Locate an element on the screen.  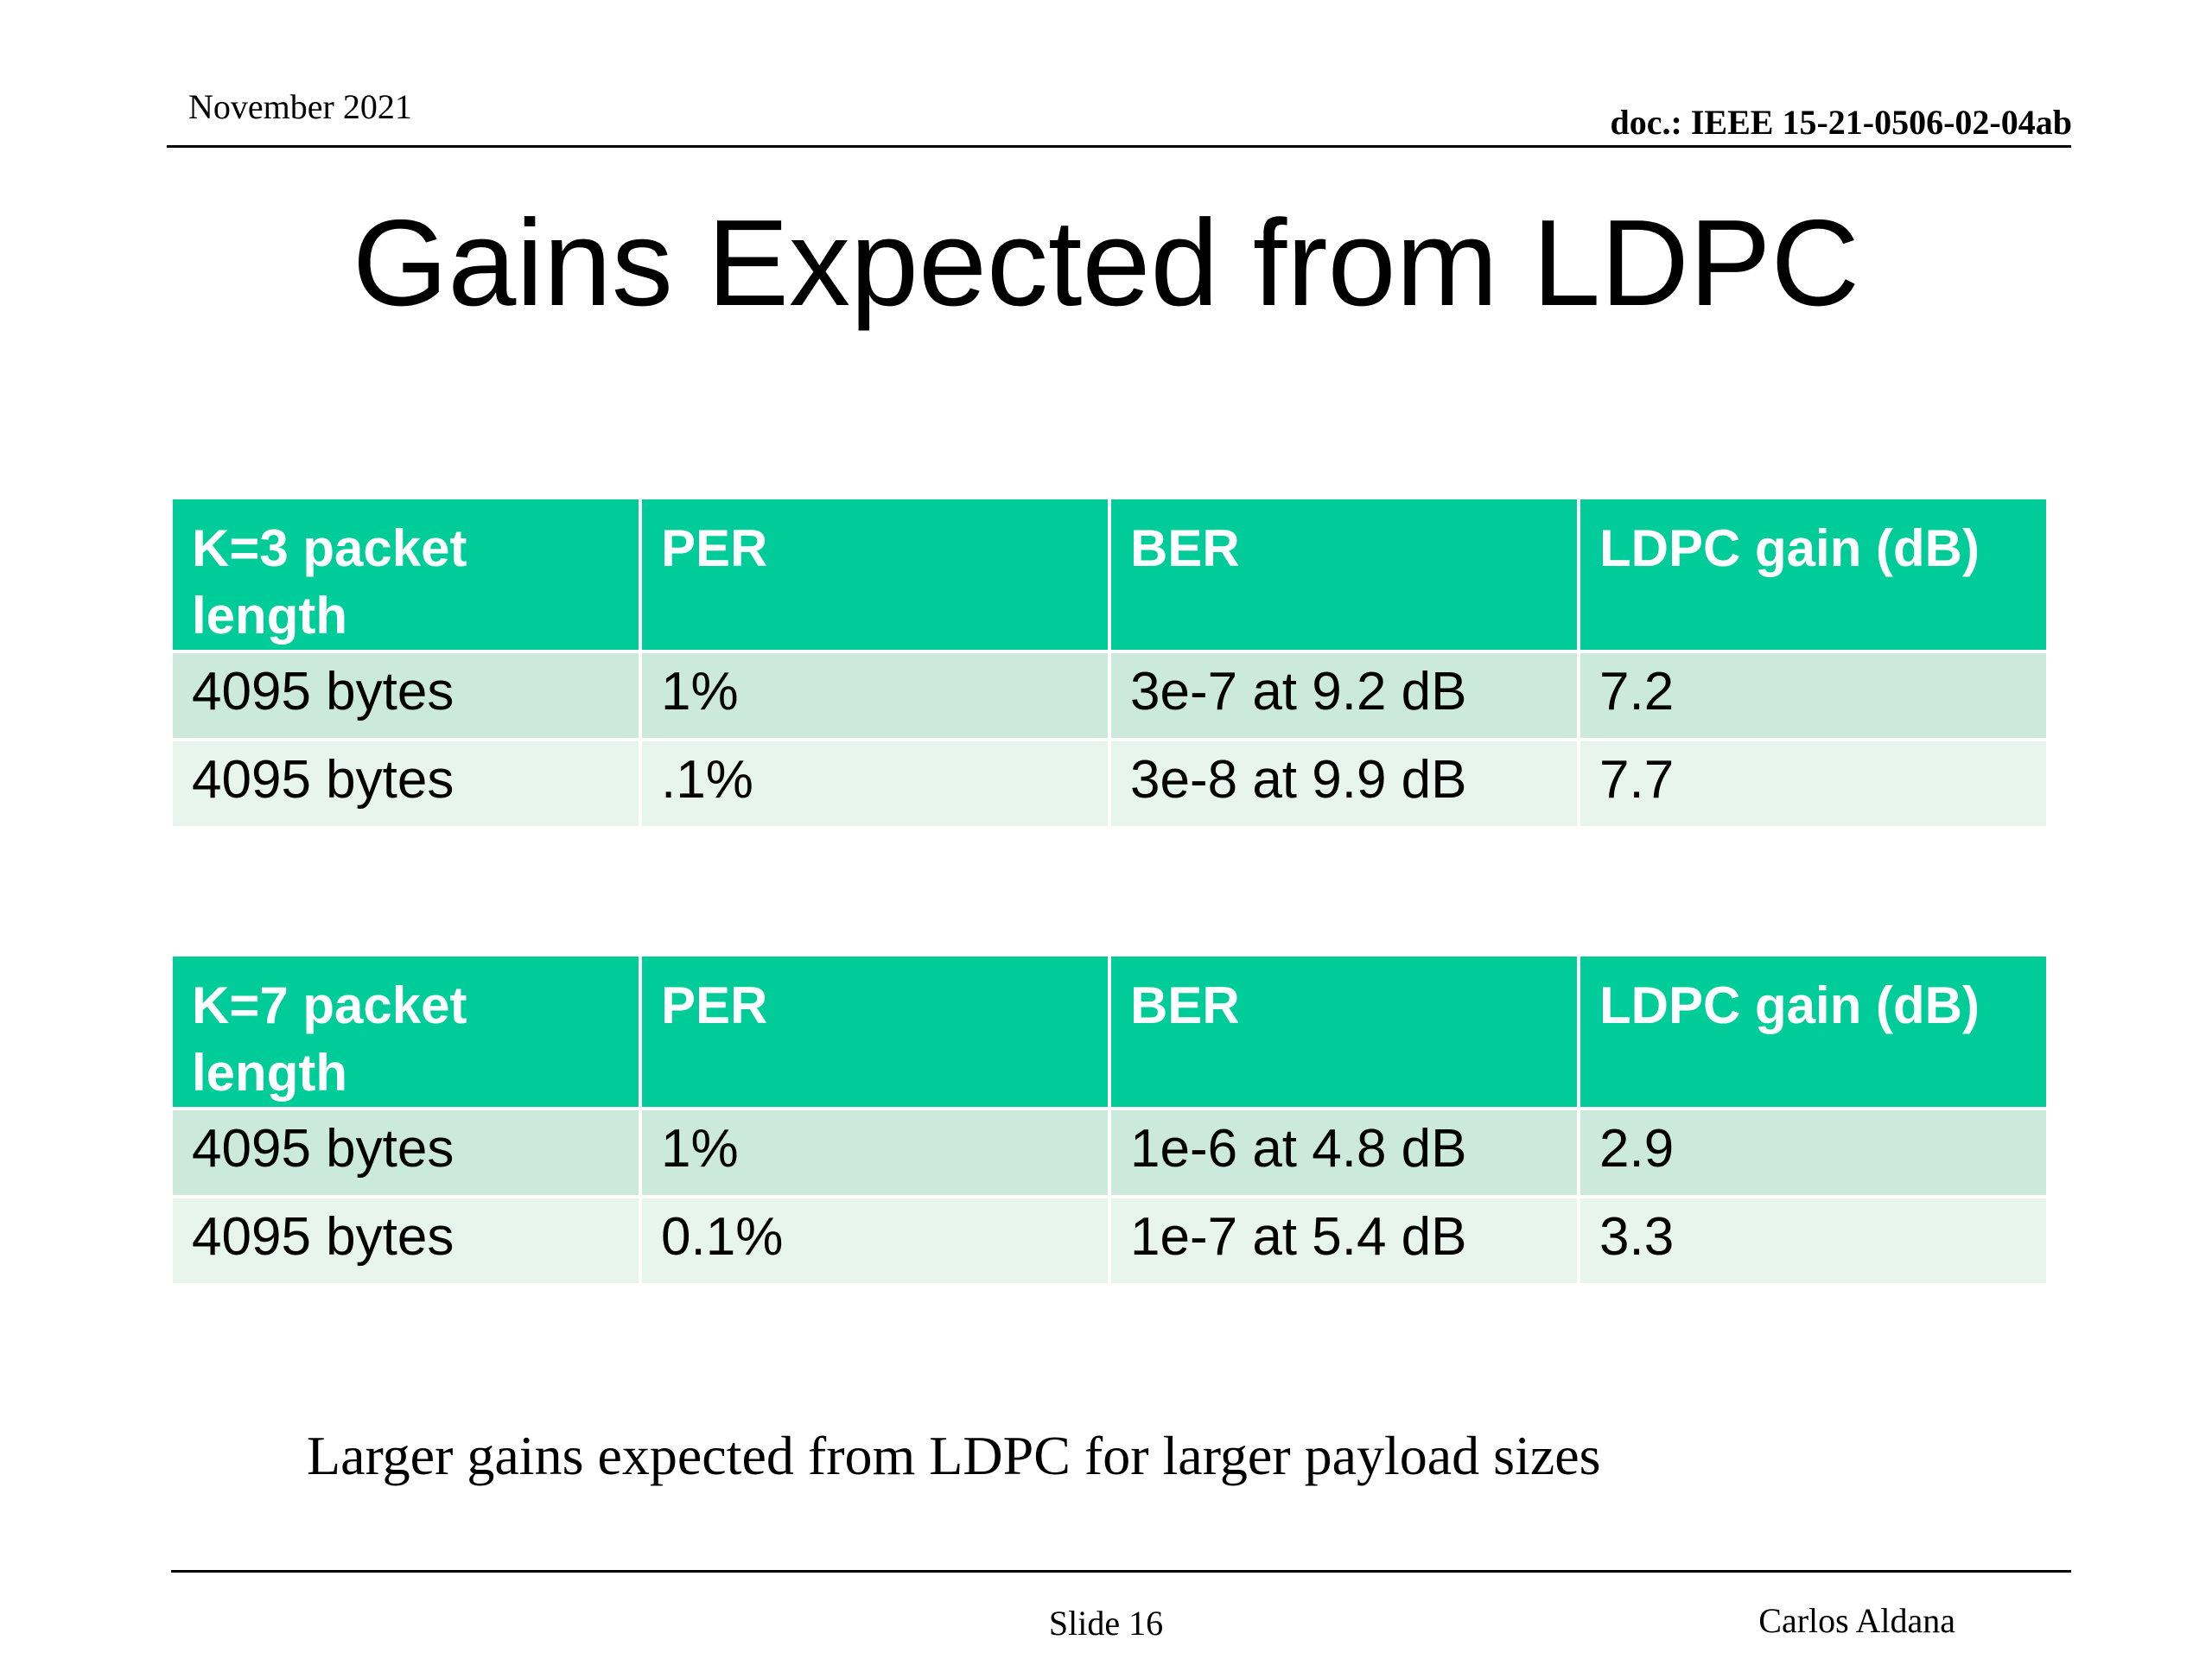
cell-ldpc-gain: 3.3 is located at coordinates (1813, 1240).